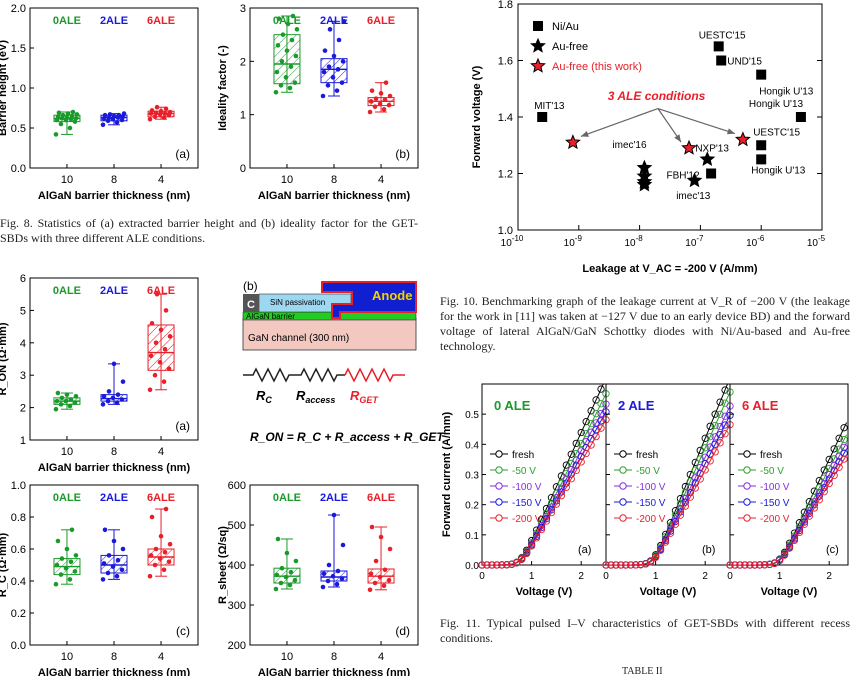 Image resolution: width=850 pixels, height=679 pixels. What do you see at coordinates (505, 5) in the screenshot?
I see `y-tick-label: 1.8` at bounding box center [505, 5].